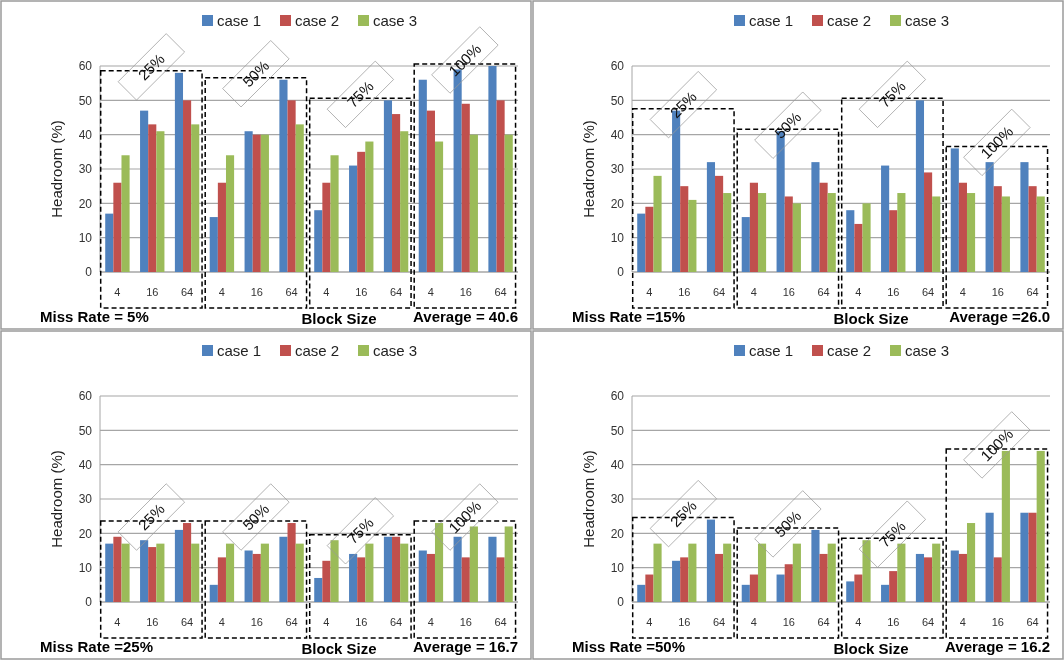  Describe the element at coordinates (617, 203) in the screenshot. I see `y-tick-label: 20` at that location.